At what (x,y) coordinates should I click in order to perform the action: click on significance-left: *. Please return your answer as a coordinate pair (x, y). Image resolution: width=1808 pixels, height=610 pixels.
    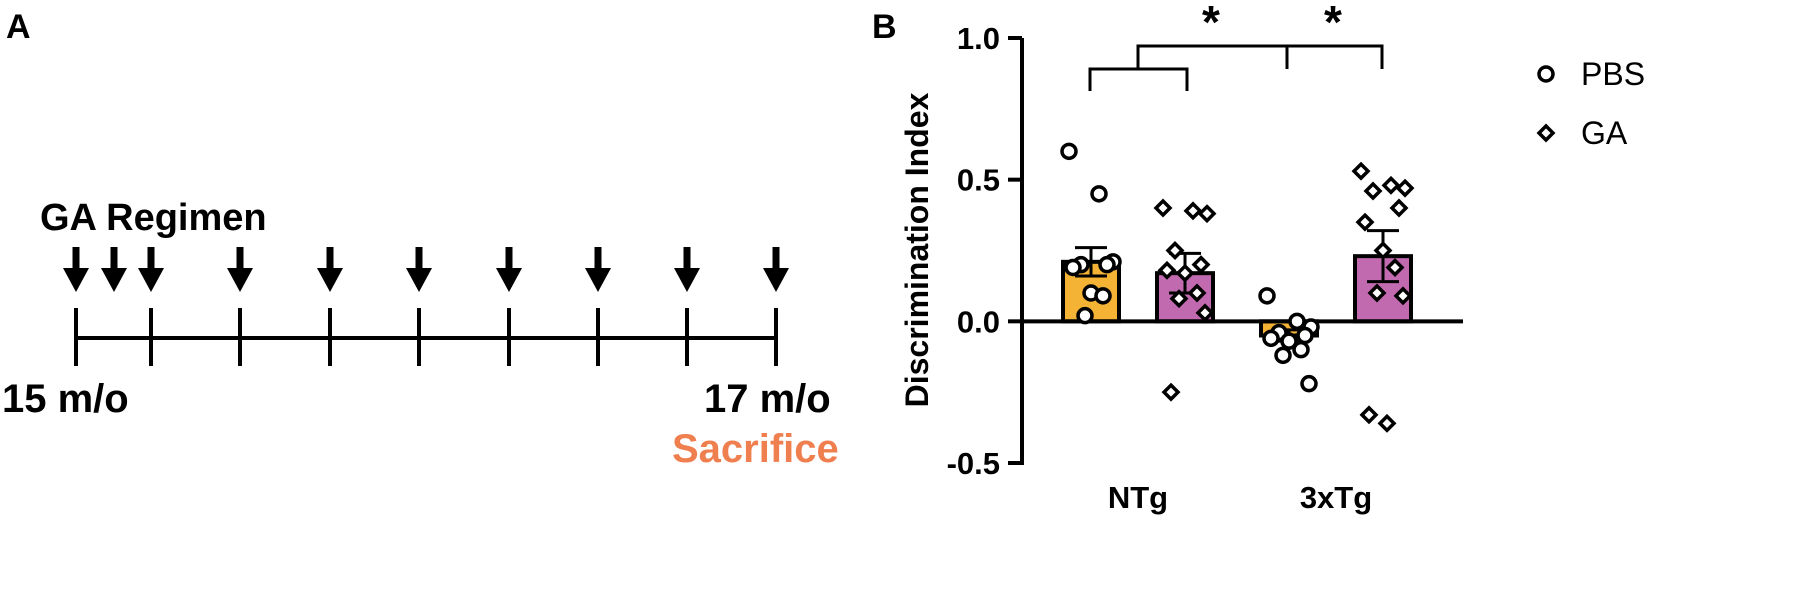
    Looking at the image, I should click on (1211, 24).